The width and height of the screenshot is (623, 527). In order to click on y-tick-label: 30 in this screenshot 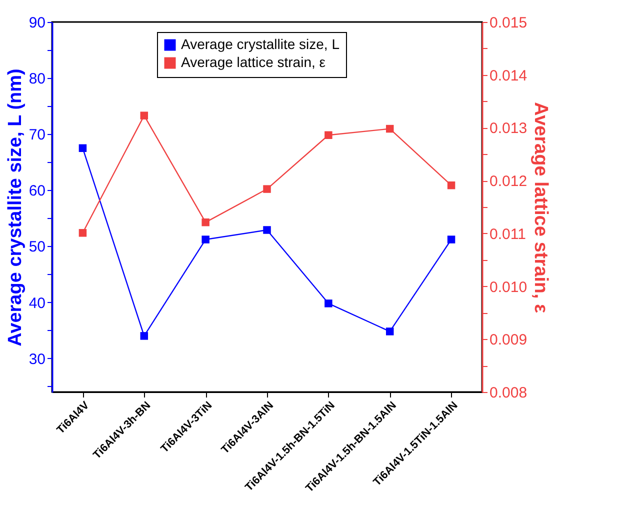, I will do `click(37, 359)`.